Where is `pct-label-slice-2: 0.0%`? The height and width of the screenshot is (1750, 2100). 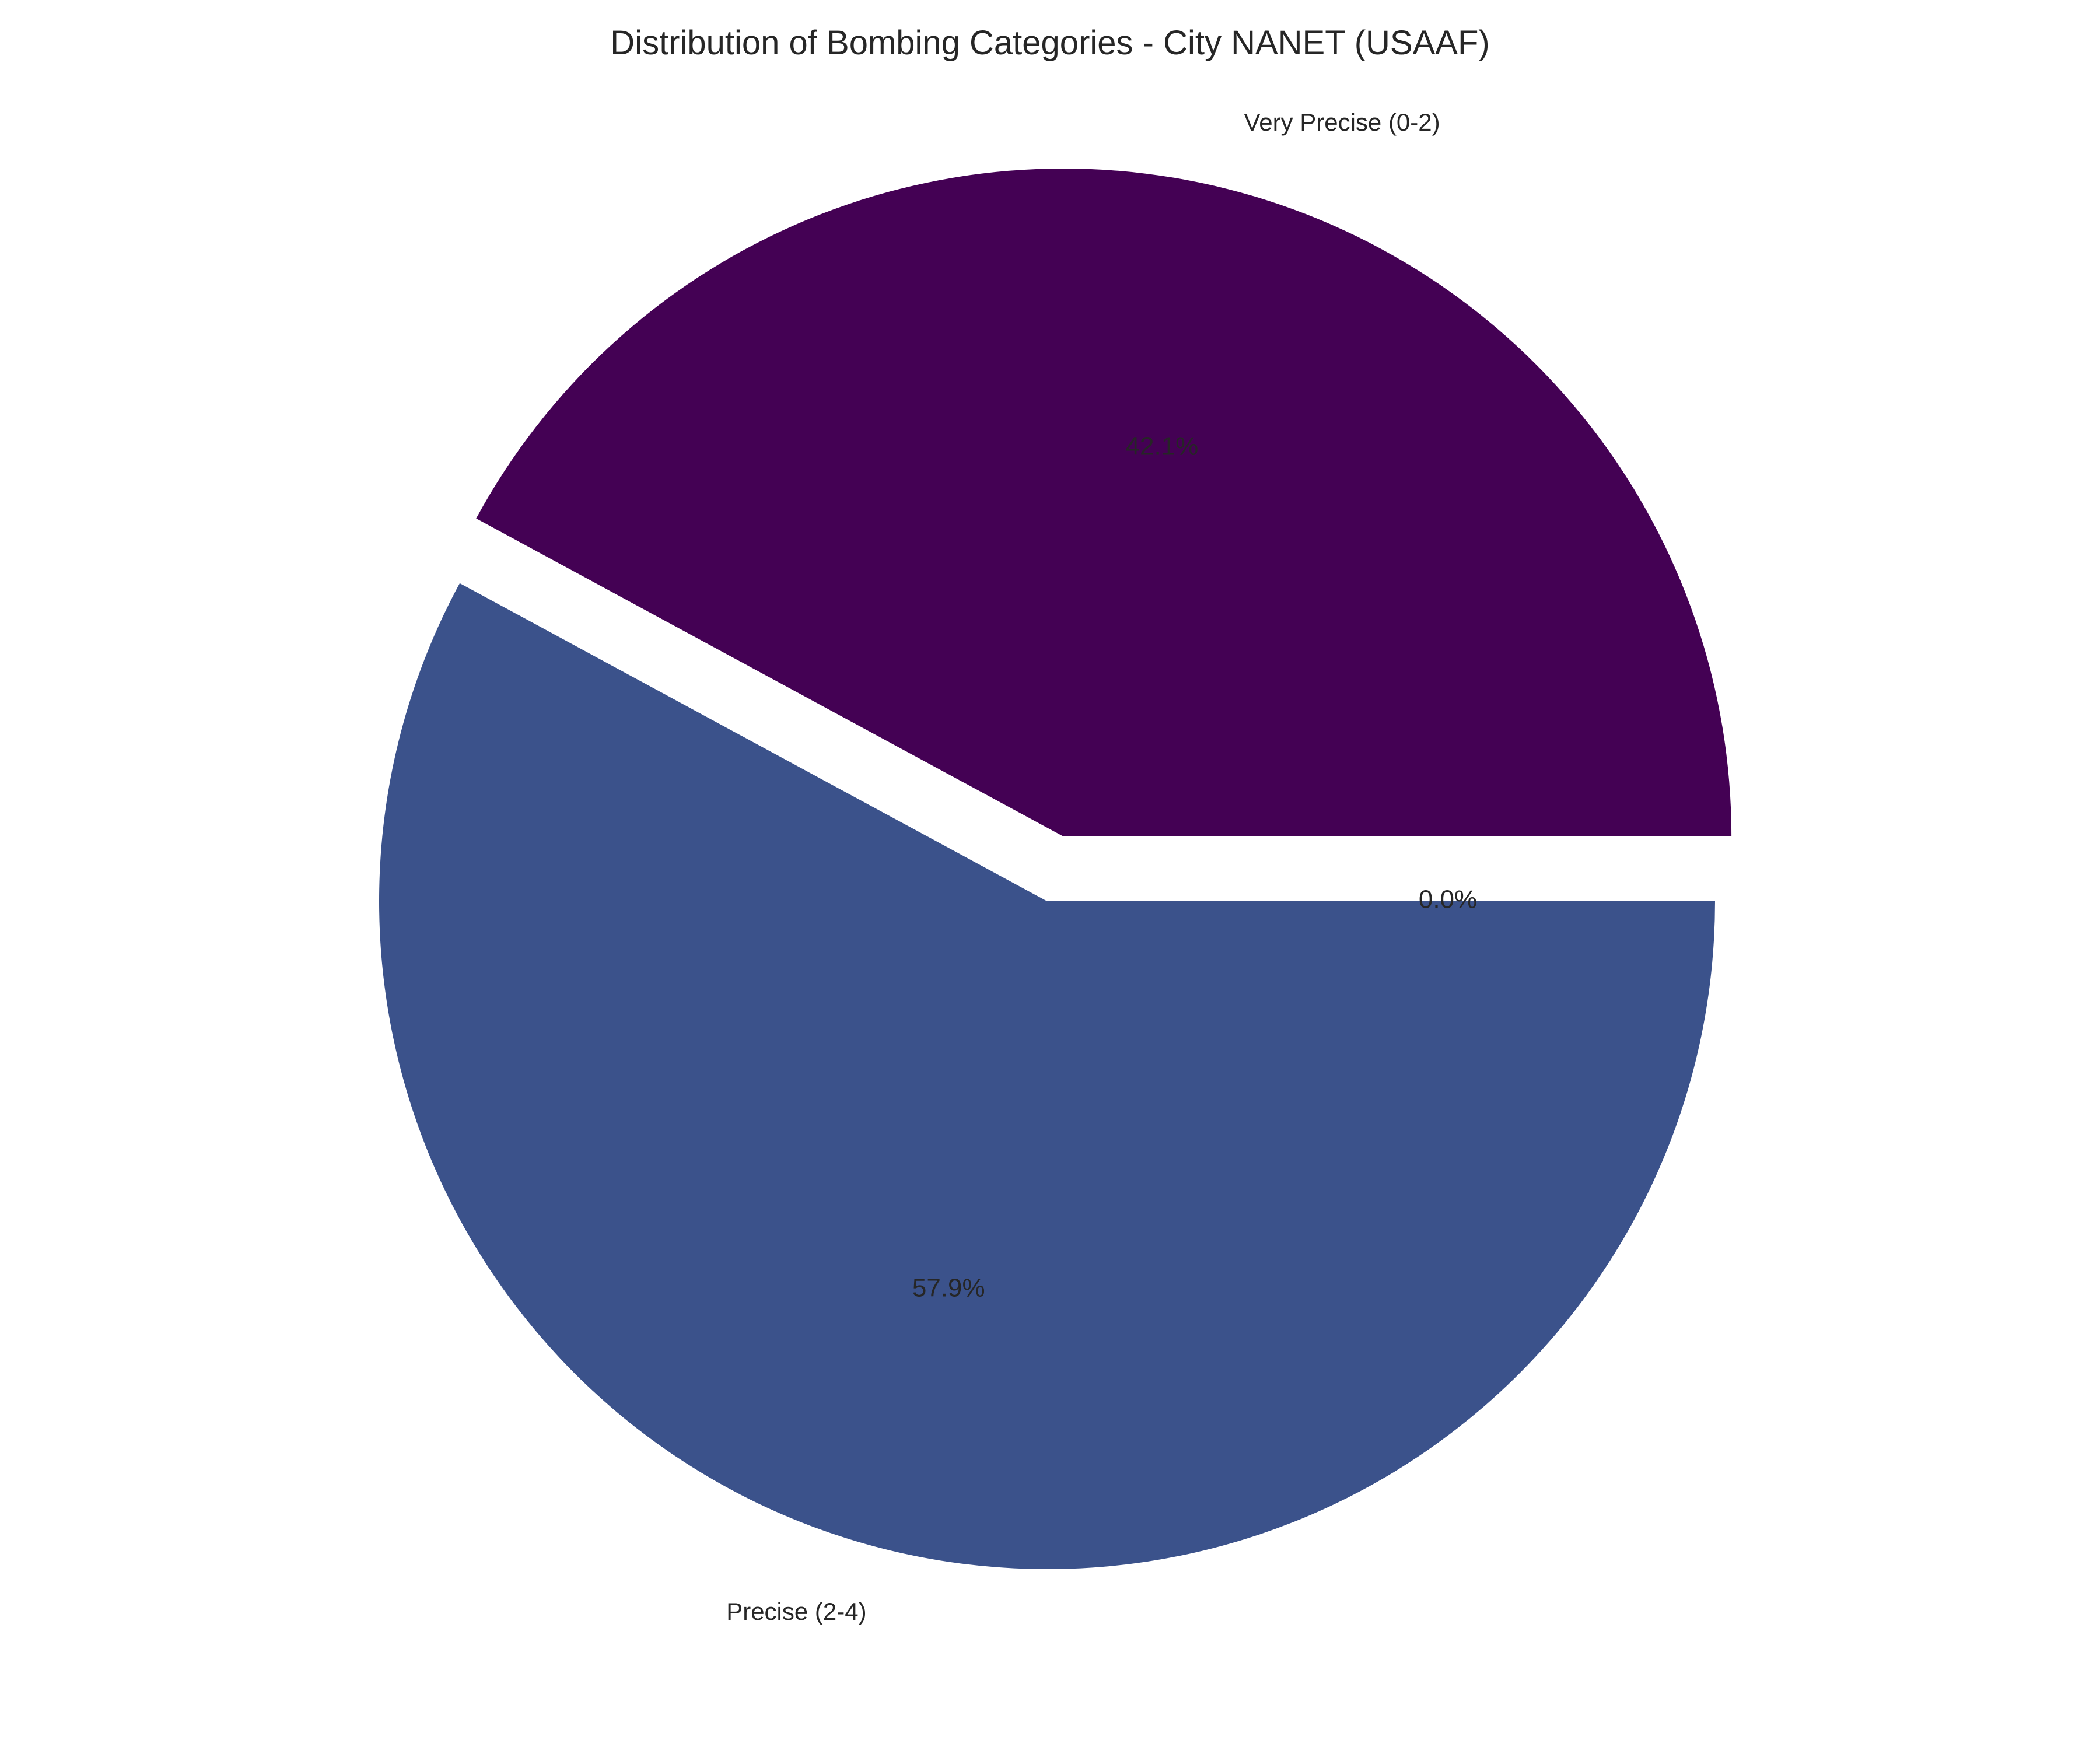 pct-label-slice-2: 0.0% is located at coordinates (1448, 900).